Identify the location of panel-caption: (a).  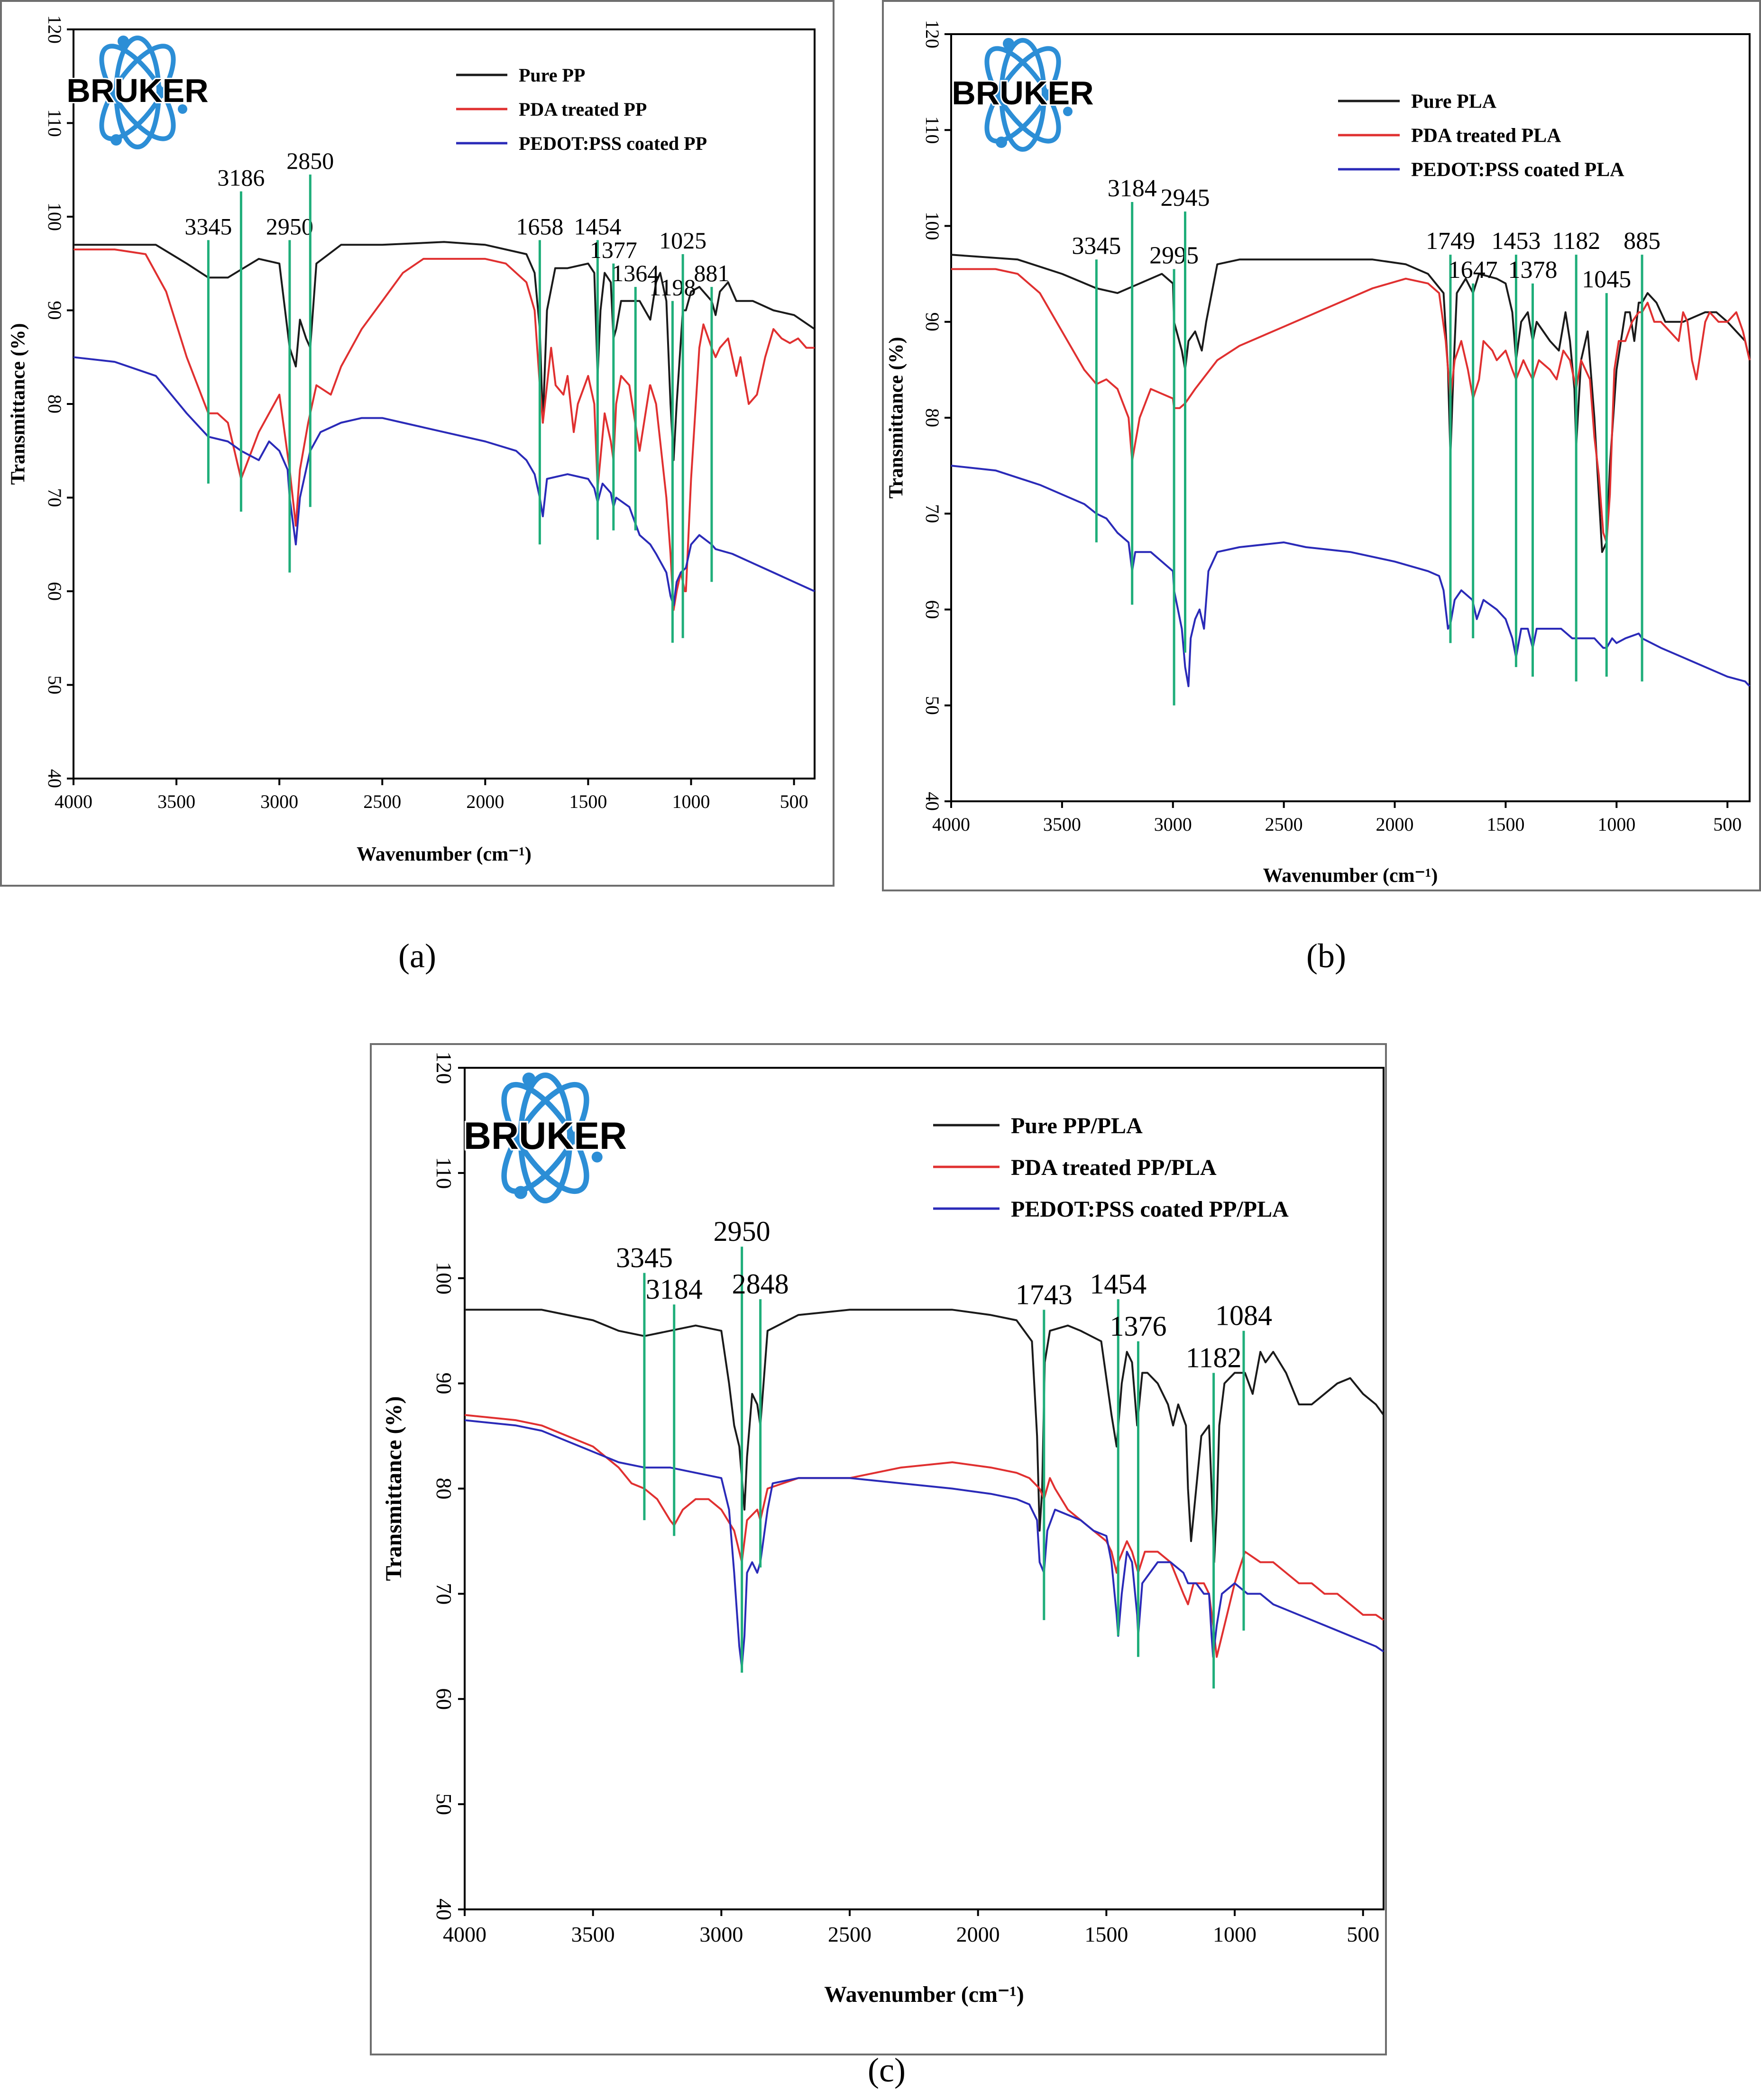
(417, 956).